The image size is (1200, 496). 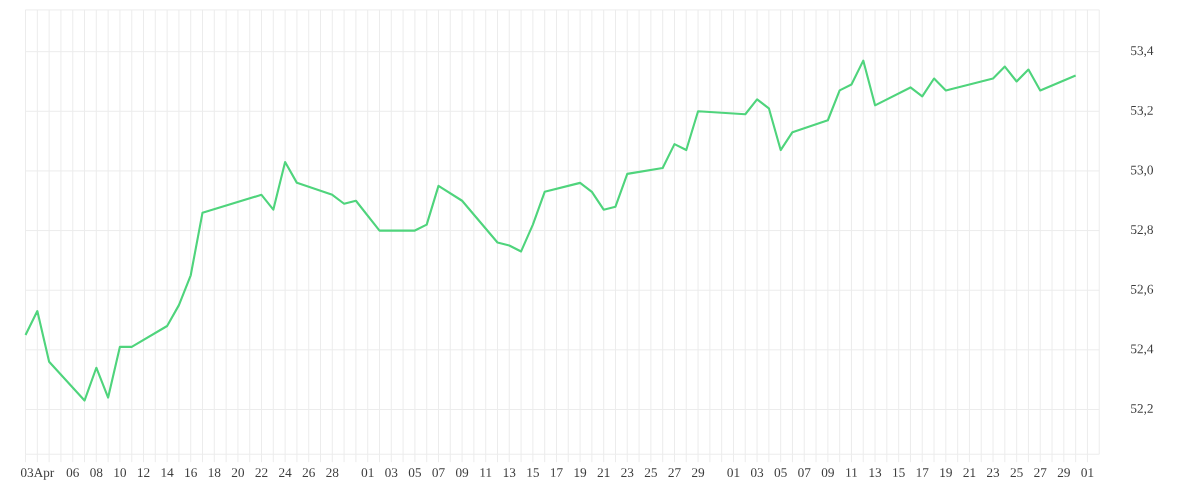 What do you see at coordinates (214, 473) in the screenshot?
I see `x-tick-label: 18` at bounding box center [214, 473].